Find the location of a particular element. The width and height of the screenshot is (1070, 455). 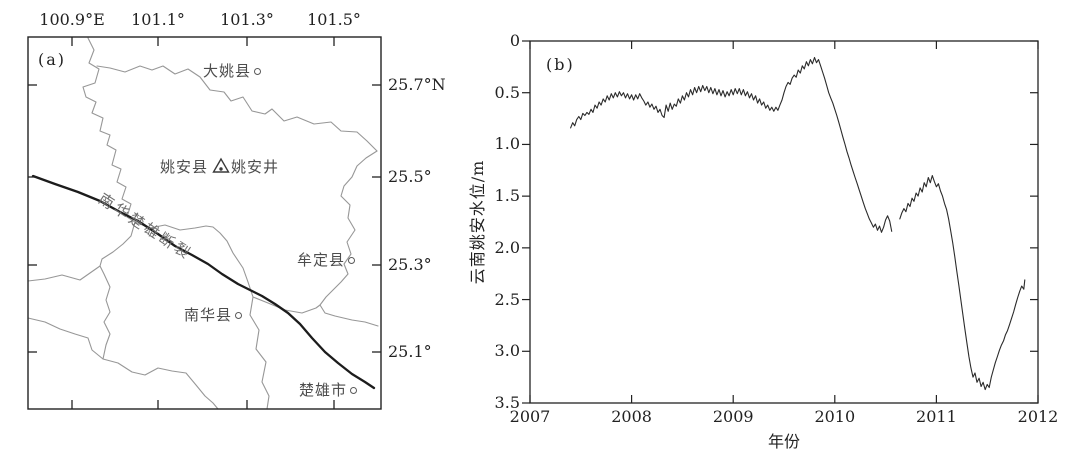

map-label-nanhua: 南华县 is located at coordinates (213, 315).